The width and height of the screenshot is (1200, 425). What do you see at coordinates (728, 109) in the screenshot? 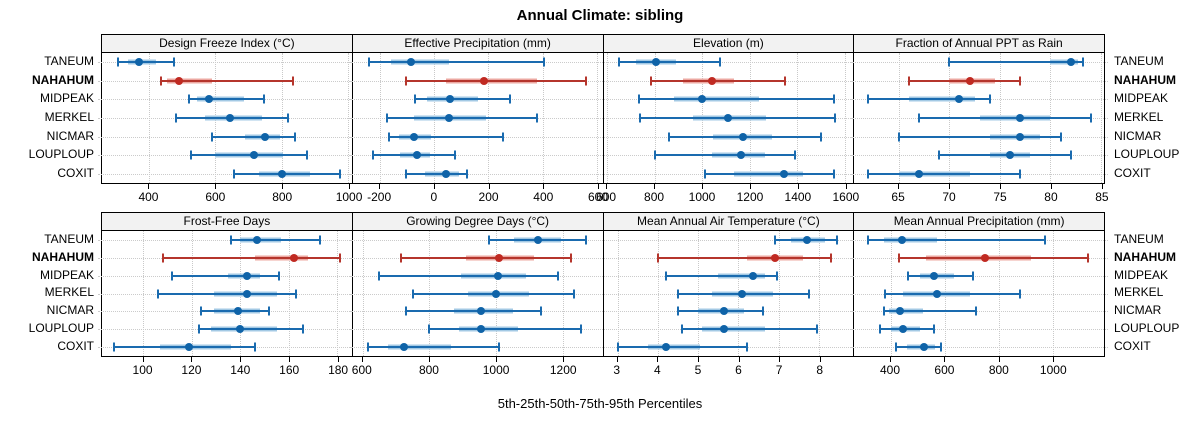
I see `panel-box: Elevation (m)` at bounding box center [728, 109].